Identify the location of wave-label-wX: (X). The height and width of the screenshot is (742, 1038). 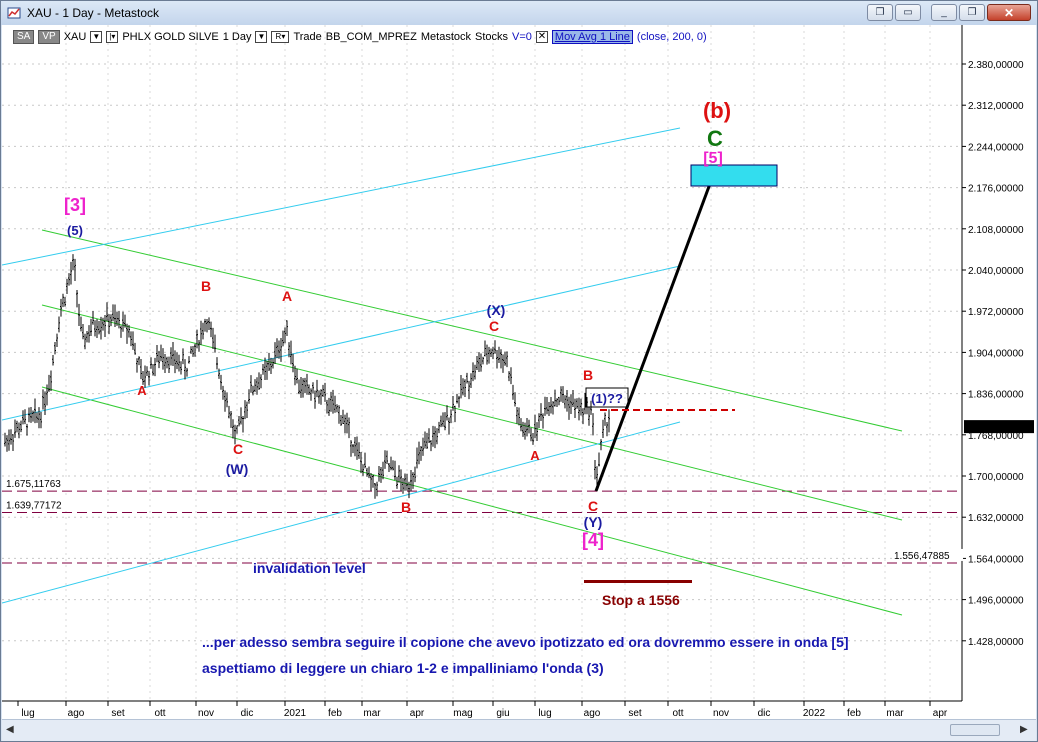
(496, 310).